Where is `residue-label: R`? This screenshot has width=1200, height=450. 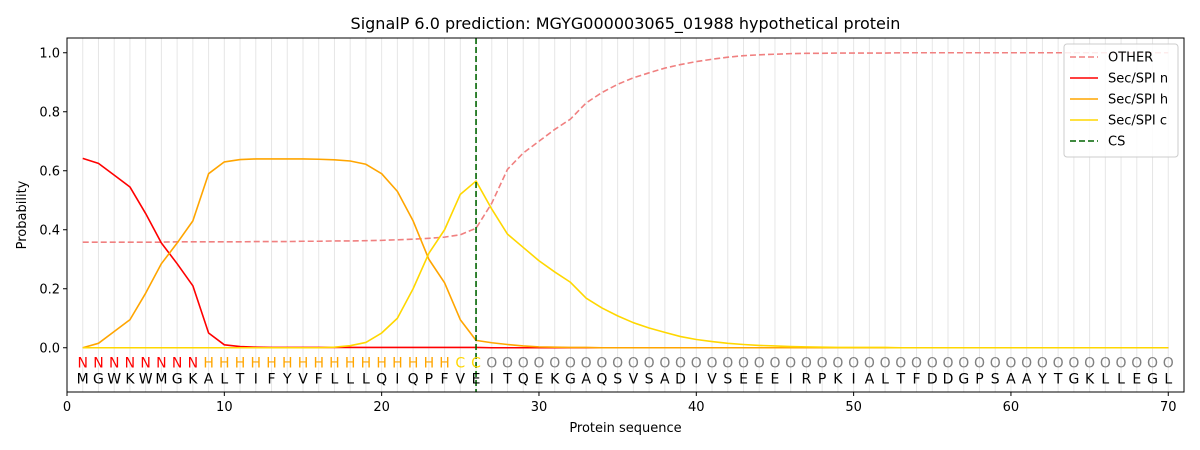
residue-label: R is located at coordinates (807, 380).